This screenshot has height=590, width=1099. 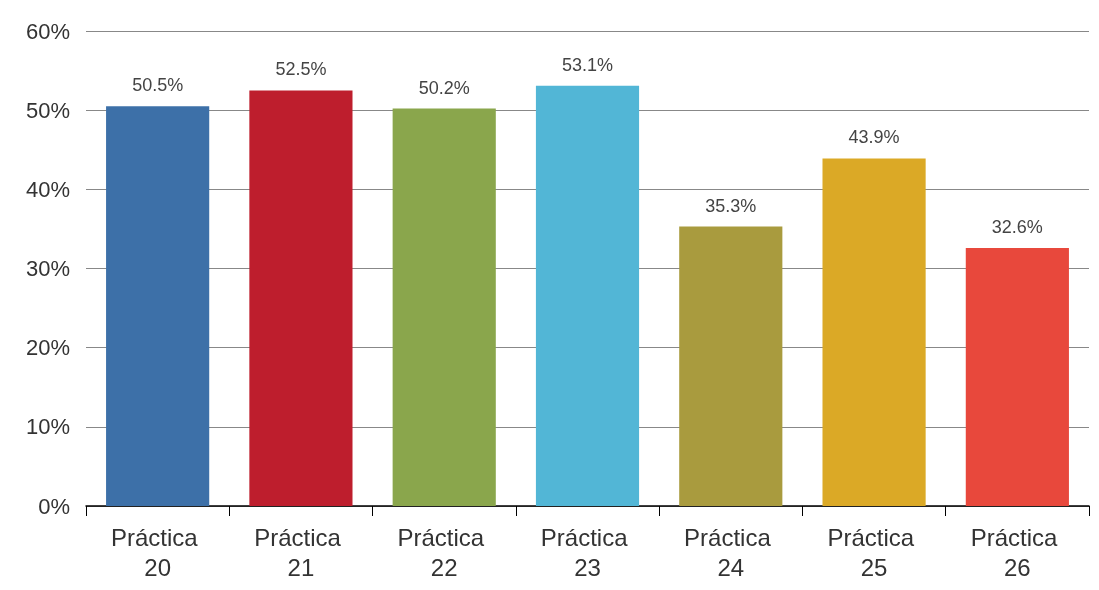 What do you see at coordinates (54, 506) in the screenshot?
I see `y-tick-label: 0%` at bounding box center [54, 506].